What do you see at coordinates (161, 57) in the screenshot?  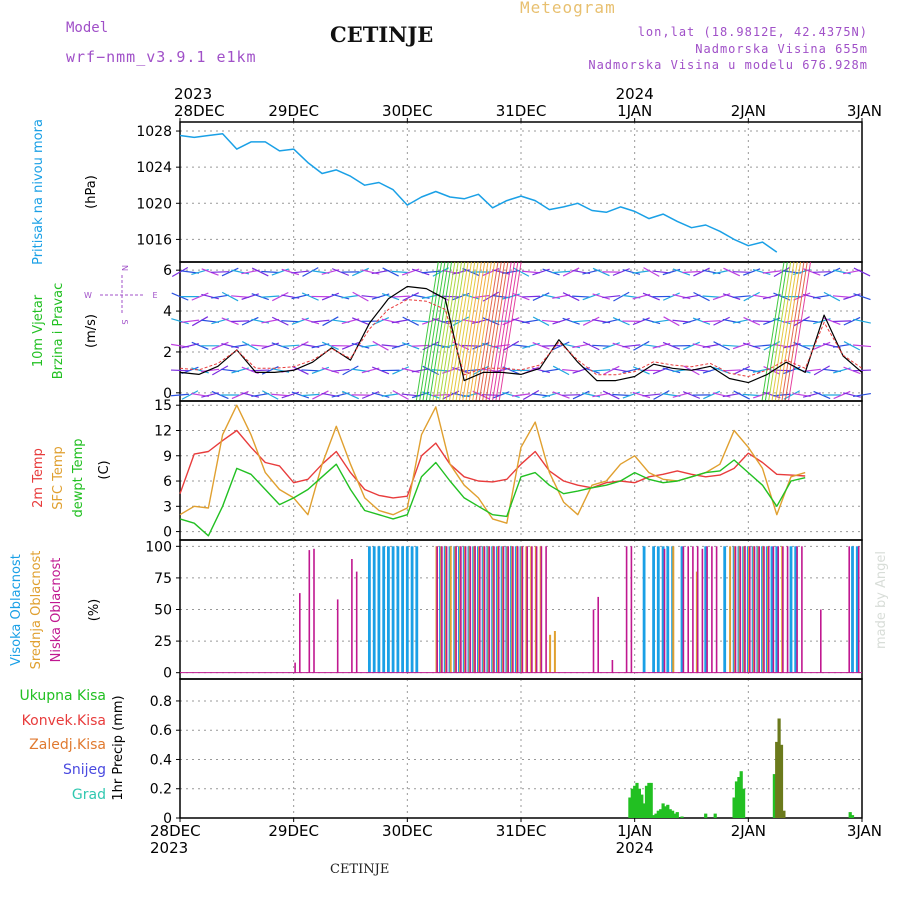 I see `model-run: wrf−nmm_v3.9.1 e1km` at bounding box center [161, 57].